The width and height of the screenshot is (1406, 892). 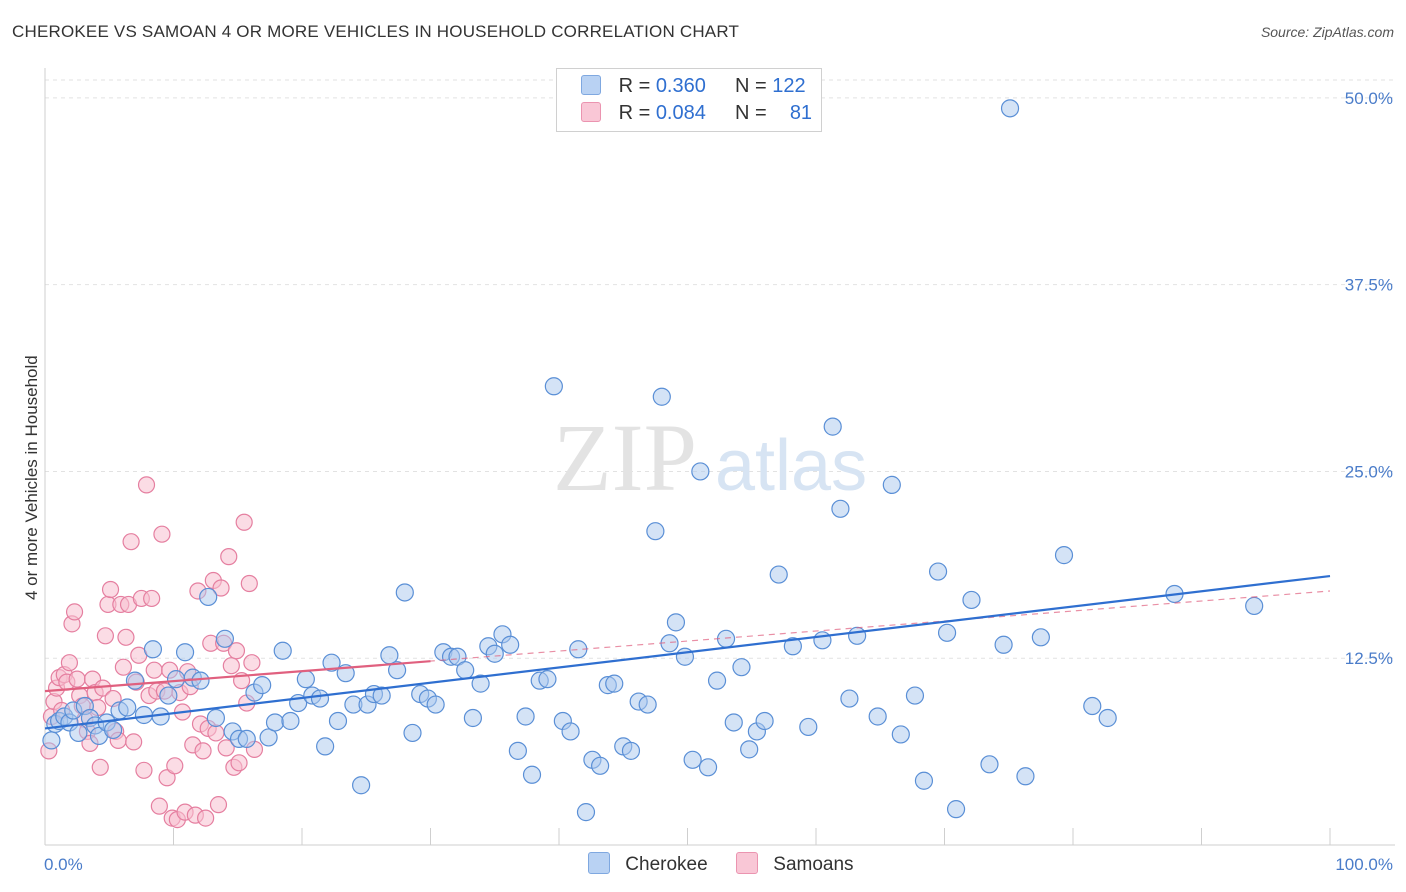 What do you see at coordinates (1369, 658) in the screenshot?
I see `y-tick-label-0: 12.5%` at bounding box center [1369, 658].